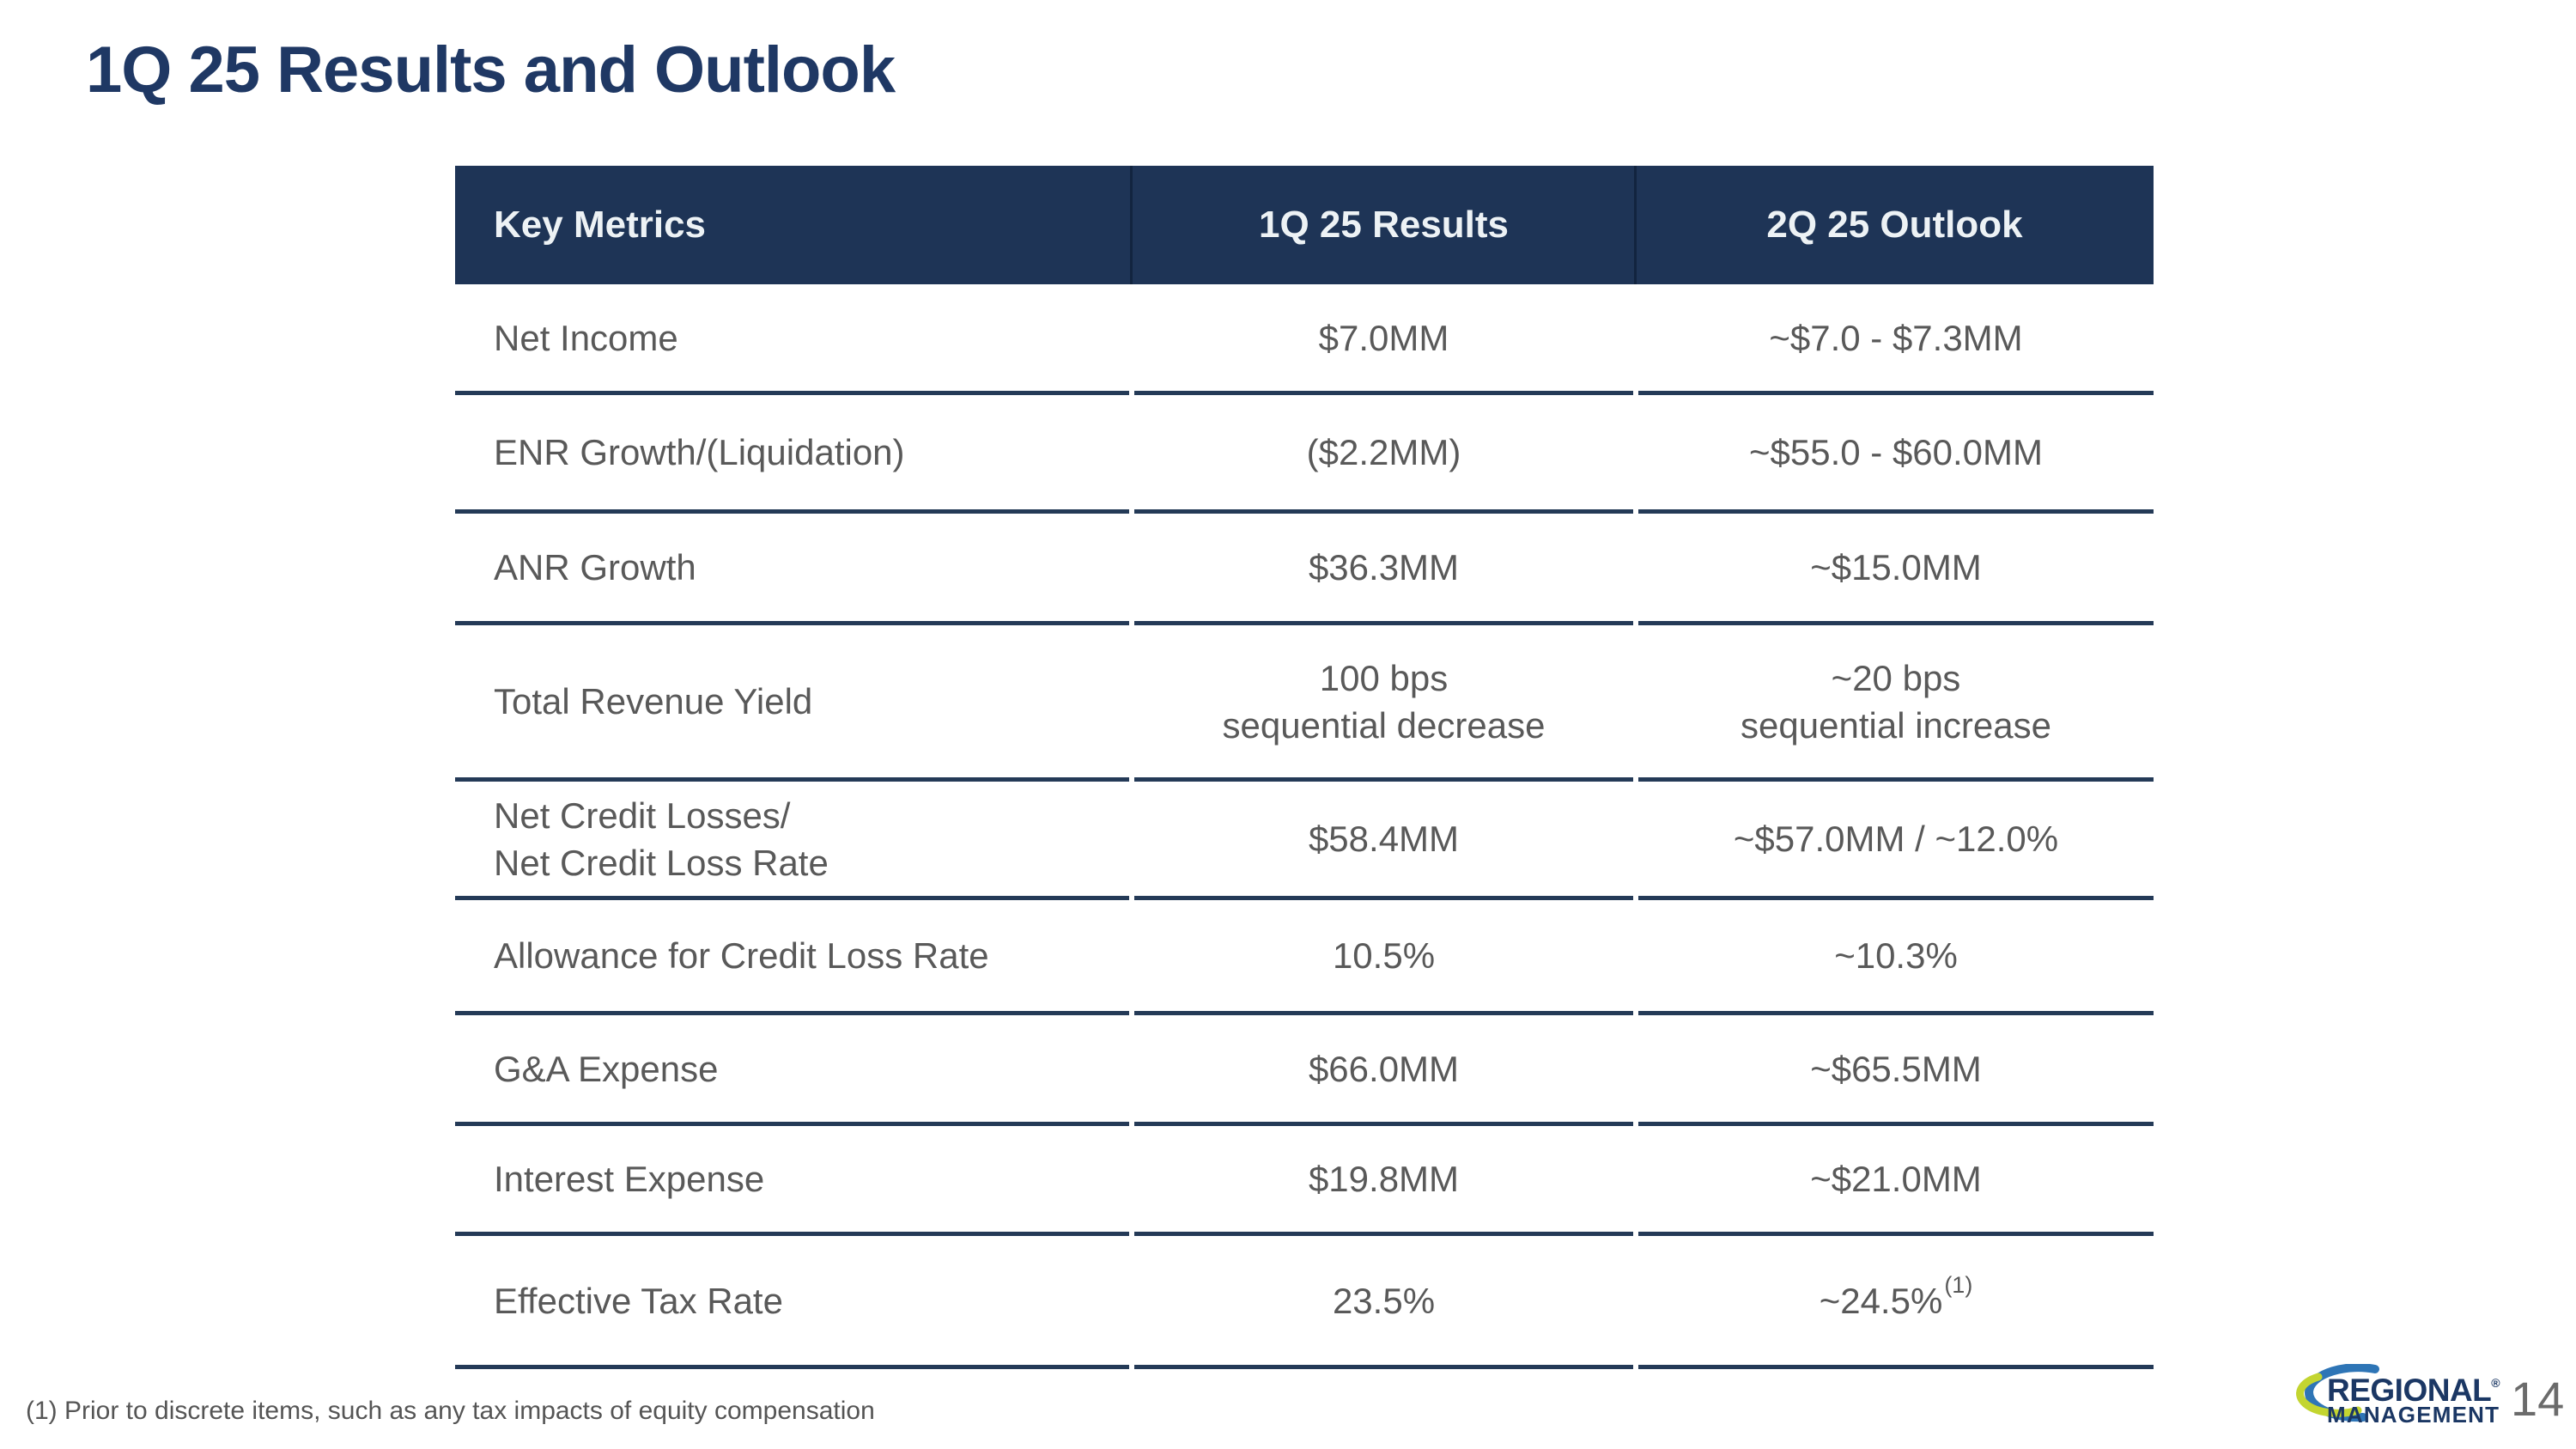  What do you see at coordinates (1383, 339) in the screenshot?
I see `results-value: $7.0MM` at bounding box center [1383, 339].